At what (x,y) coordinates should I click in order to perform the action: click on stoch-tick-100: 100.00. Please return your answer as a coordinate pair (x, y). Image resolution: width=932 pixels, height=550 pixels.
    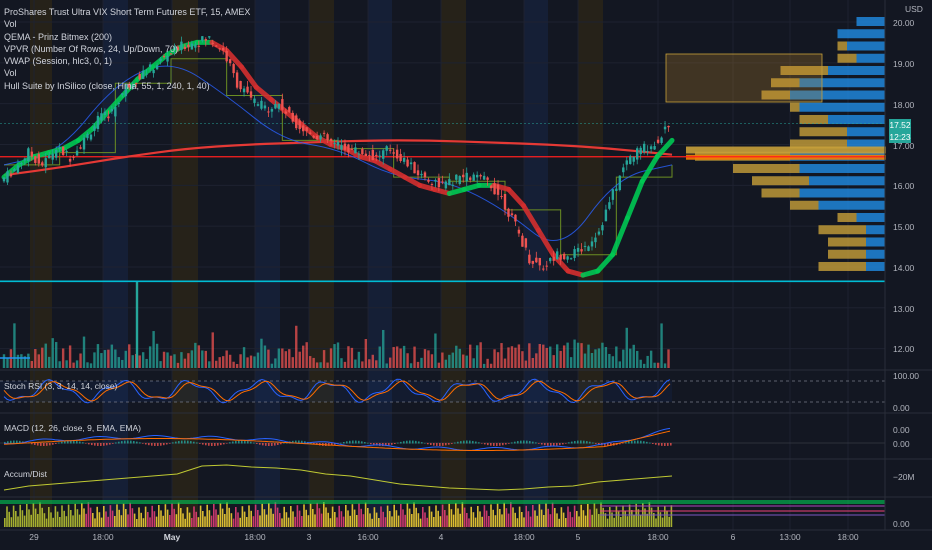
    Looking at the image, I should click on (906, 376).